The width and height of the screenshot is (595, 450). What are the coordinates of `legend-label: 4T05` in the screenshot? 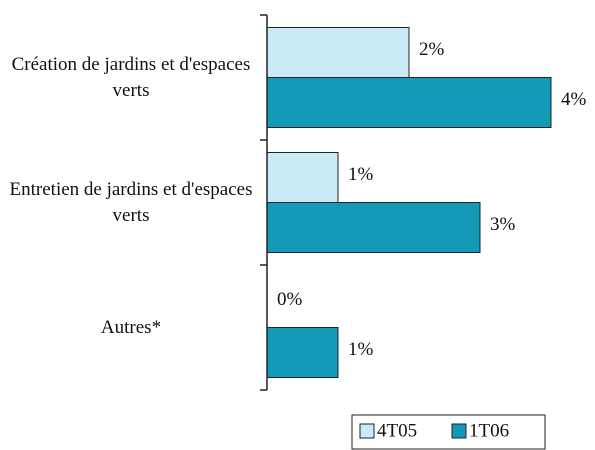 It's located at (397, 430).